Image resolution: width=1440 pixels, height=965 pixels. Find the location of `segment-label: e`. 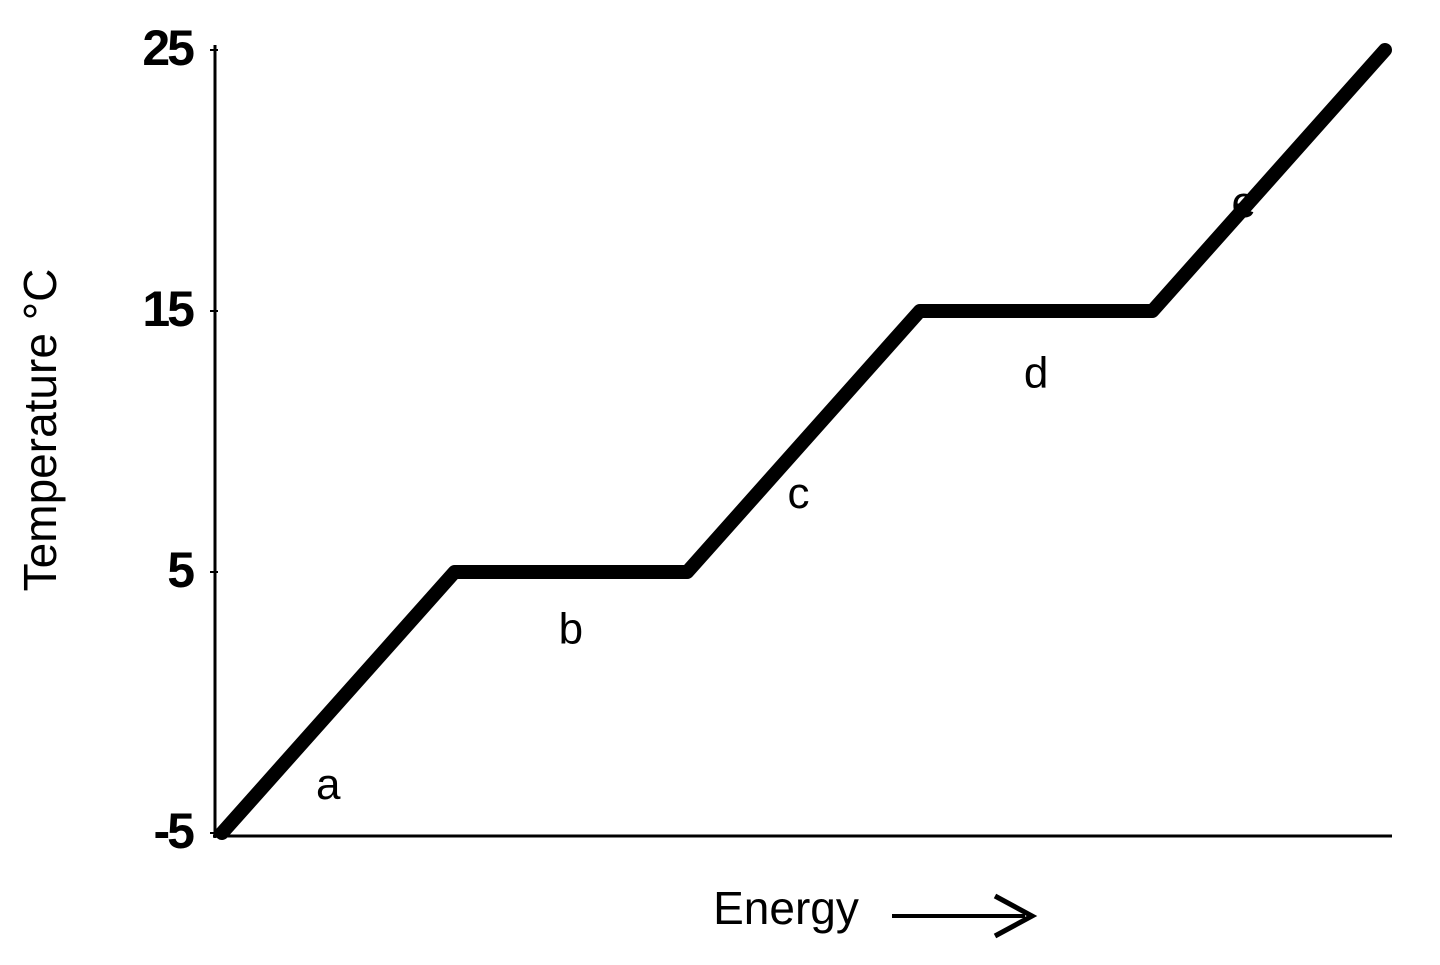

segment-label: e is located at coordinates (1243, 202).